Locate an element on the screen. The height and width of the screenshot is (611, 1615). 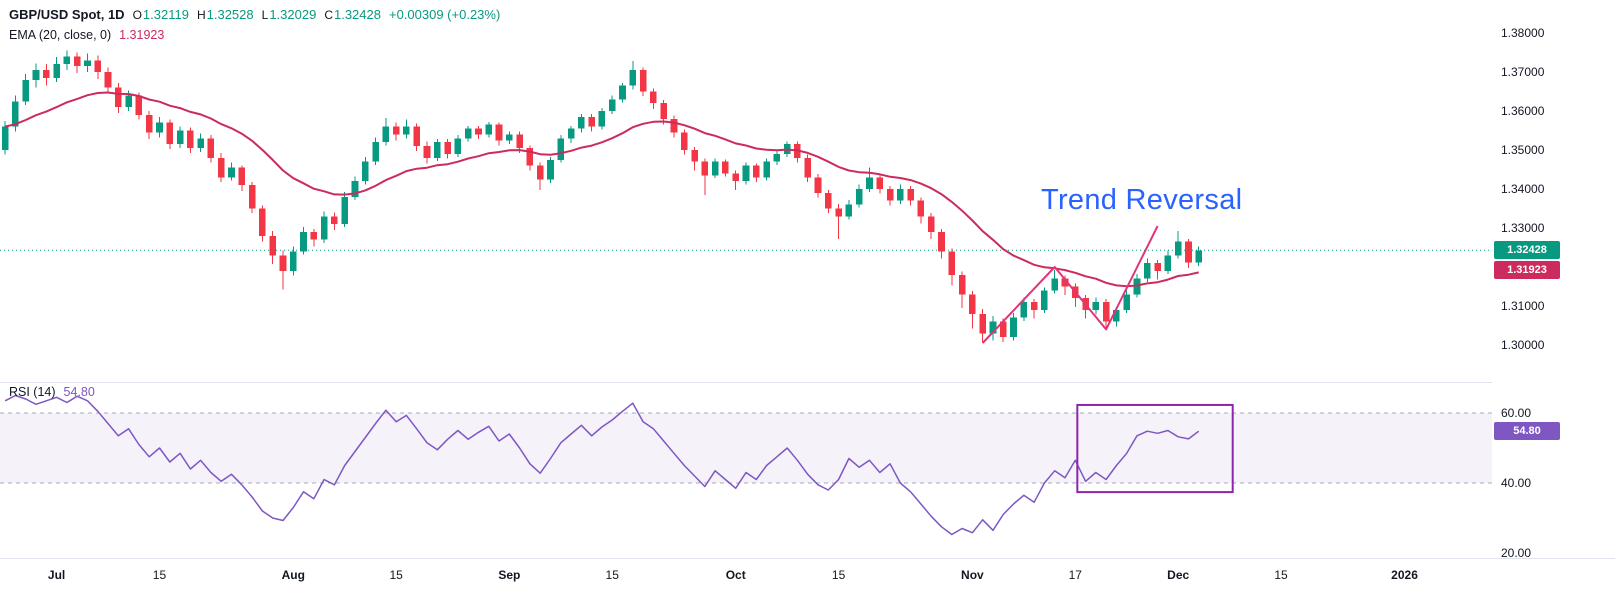
rsi-legend: RSI (14) 54.80 is located at coordinates (52, 392).